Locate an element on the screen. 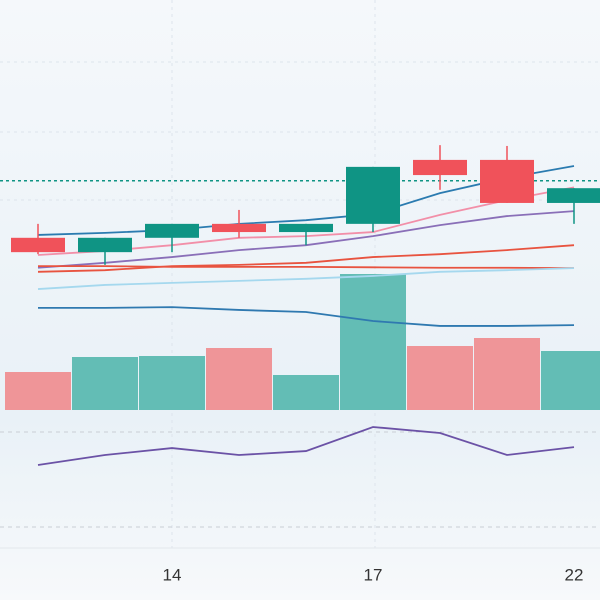  x-tick-label: 17 is located at coordinates (373, 574).